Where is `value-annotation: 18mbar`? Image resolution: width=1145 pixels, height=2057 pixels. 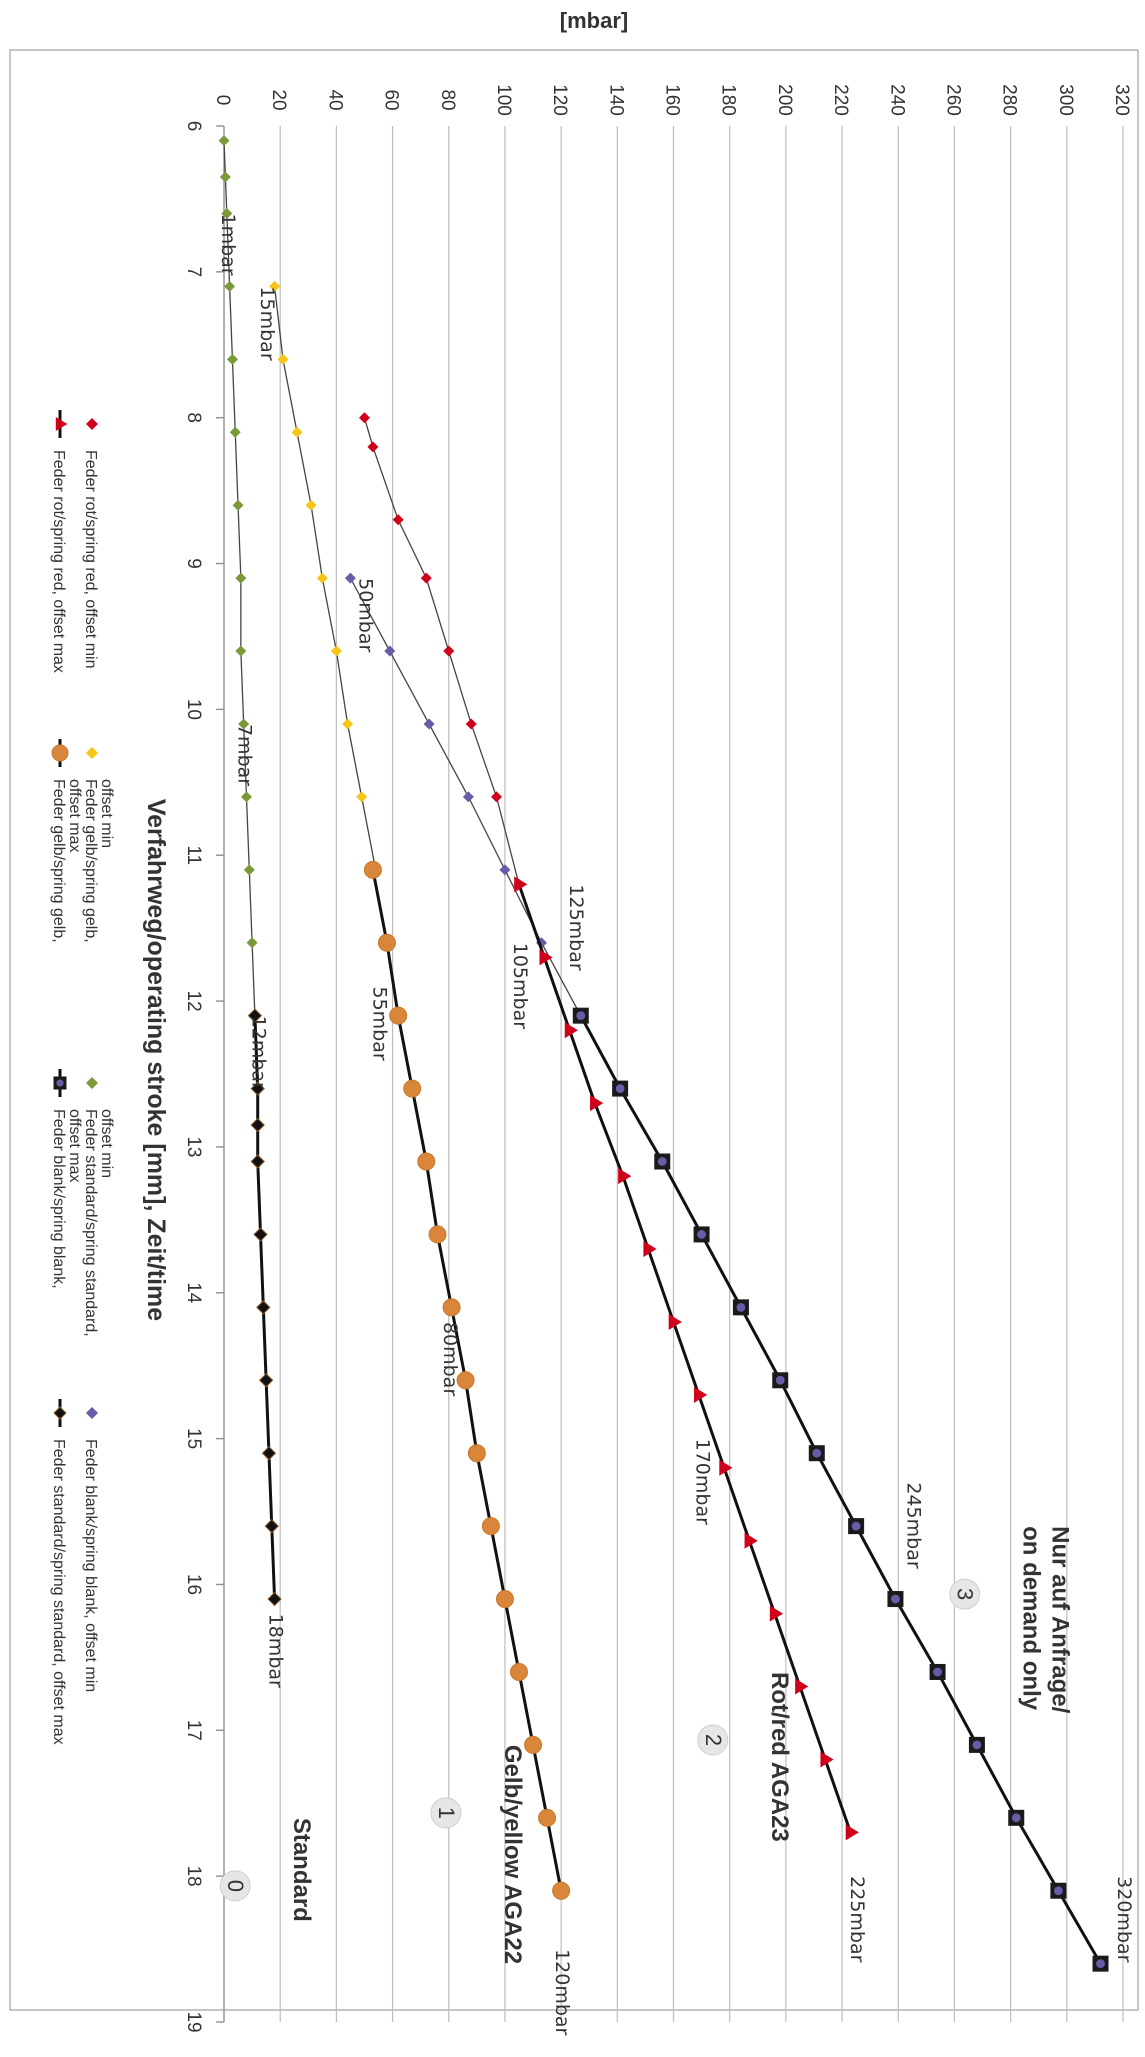
value-annotation: 18mbar is located at coordinates (276, 1651).